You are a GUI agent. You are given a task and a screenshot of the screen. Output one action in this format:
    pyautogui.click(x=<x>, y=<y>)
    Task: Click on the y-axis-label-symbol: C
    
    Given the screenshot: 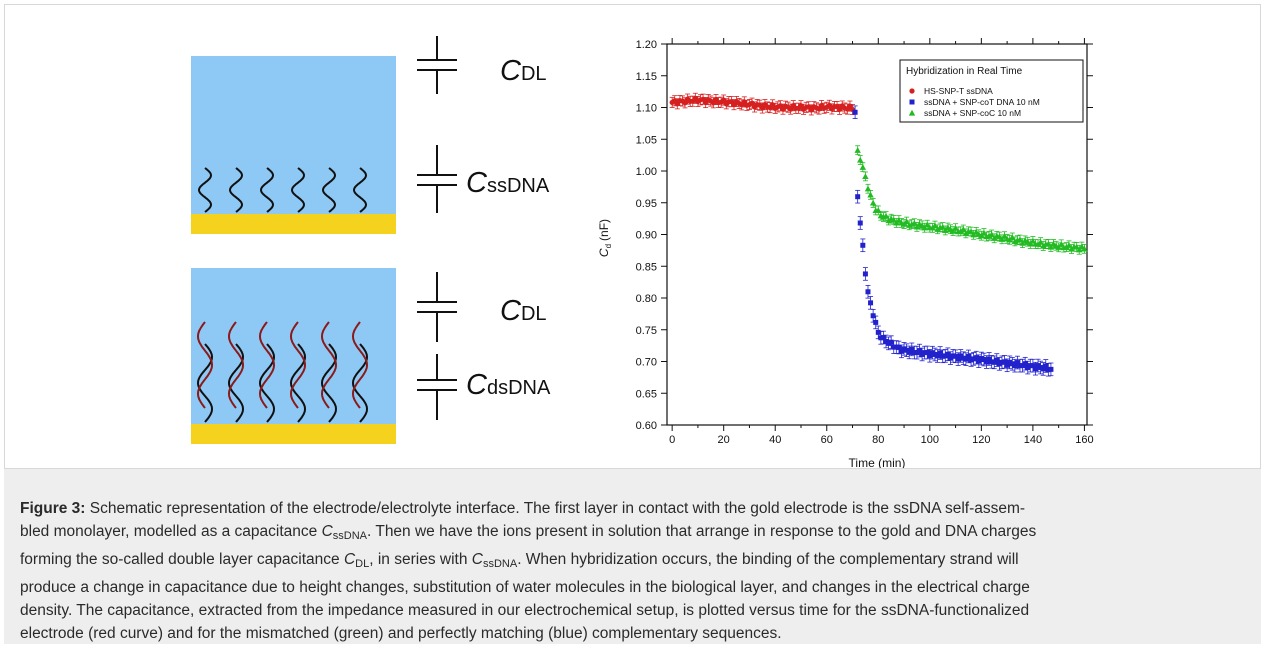 What is the action you would take?
    pyautogui.click(x=604, y=252)
    